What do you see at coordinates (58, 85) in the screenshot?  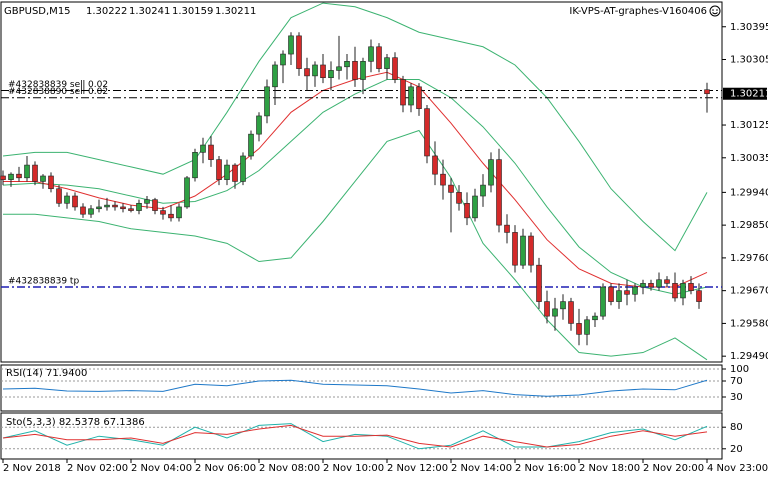 I see `order-label: #432838839 sell 0.02` at bounding box center [58, 85].